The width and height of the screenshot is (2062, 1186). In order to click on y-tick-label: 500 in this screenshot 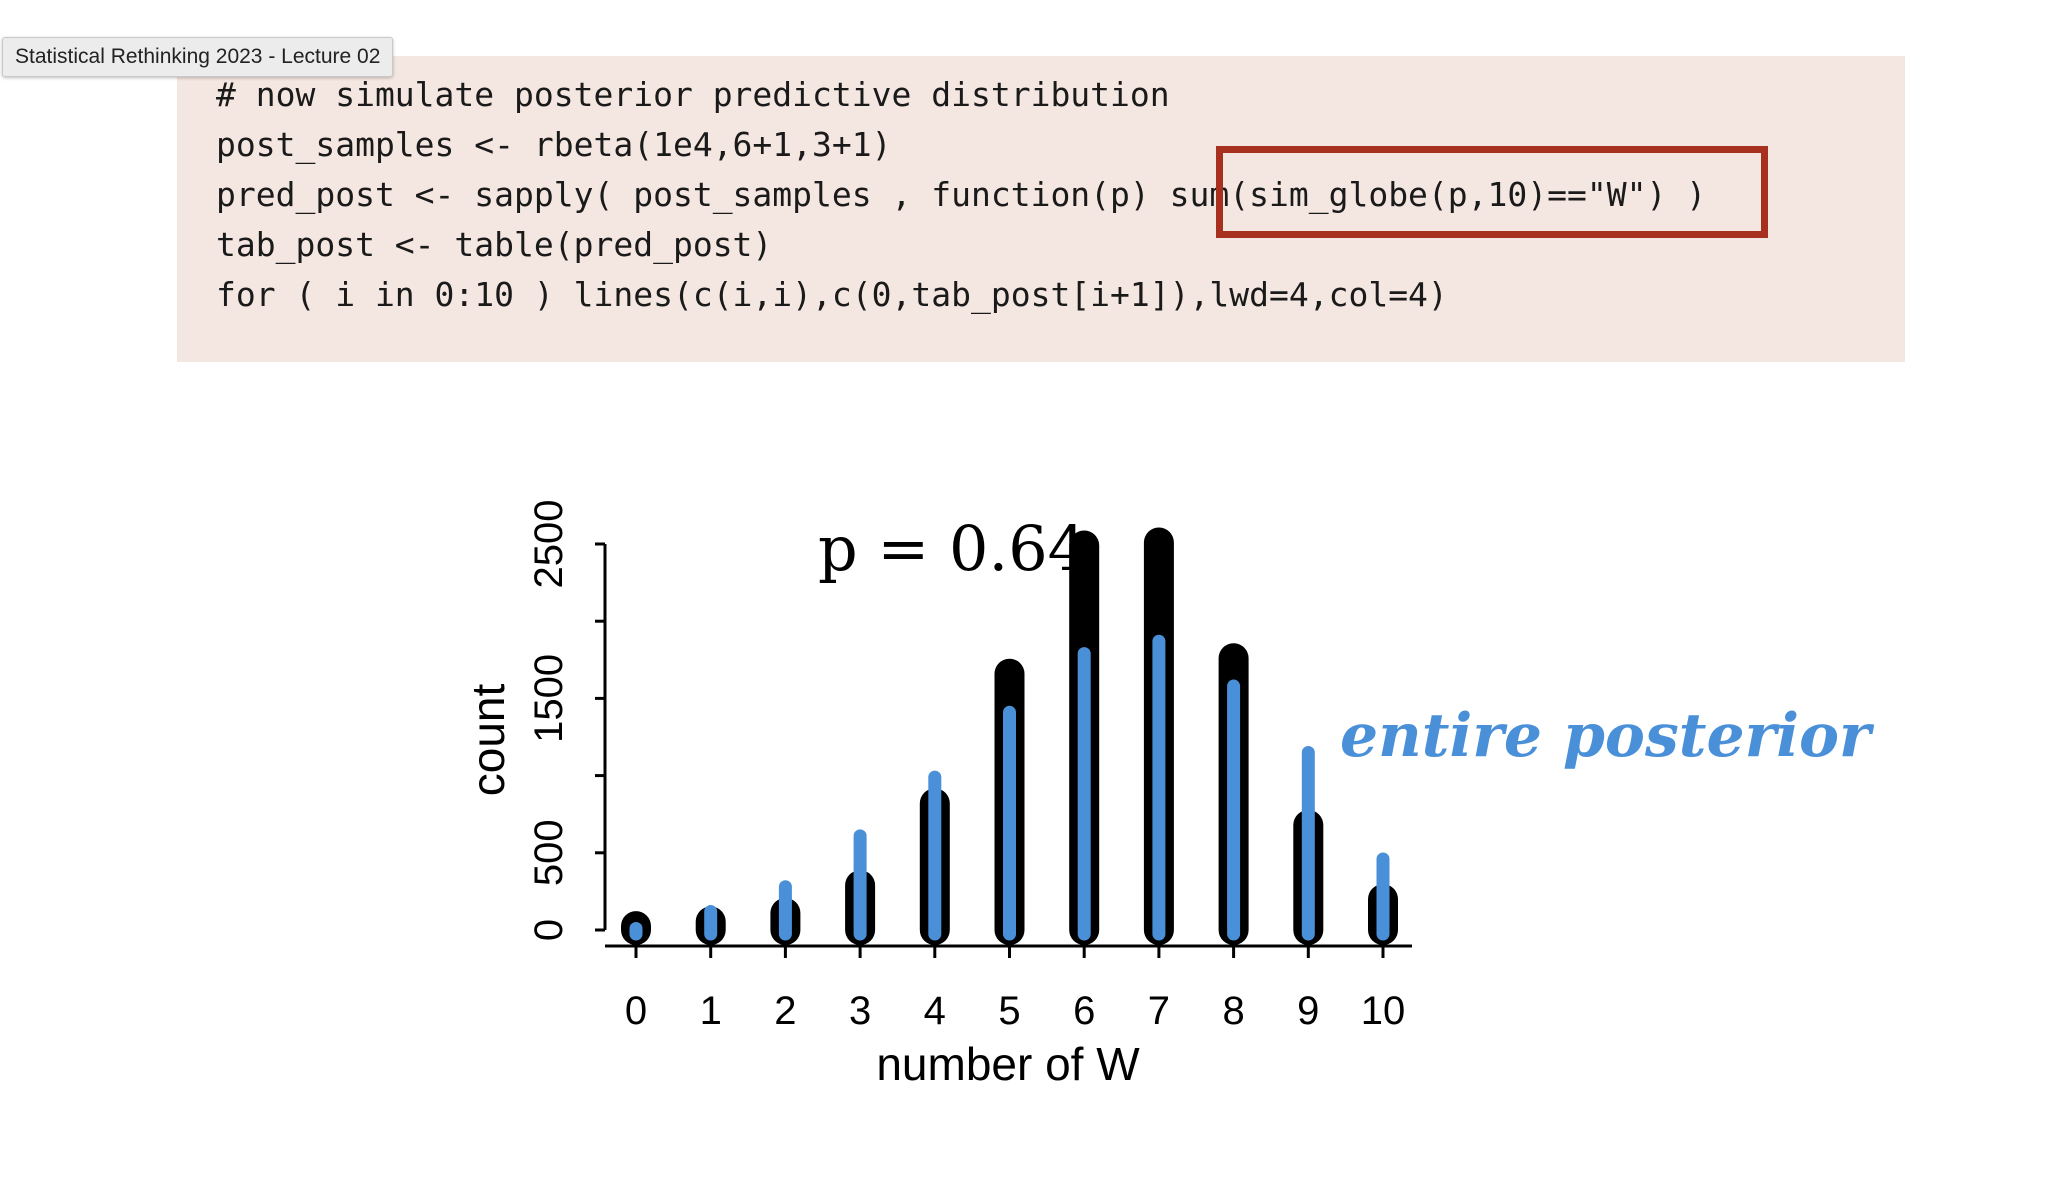, I will do `click(549, 852)`.